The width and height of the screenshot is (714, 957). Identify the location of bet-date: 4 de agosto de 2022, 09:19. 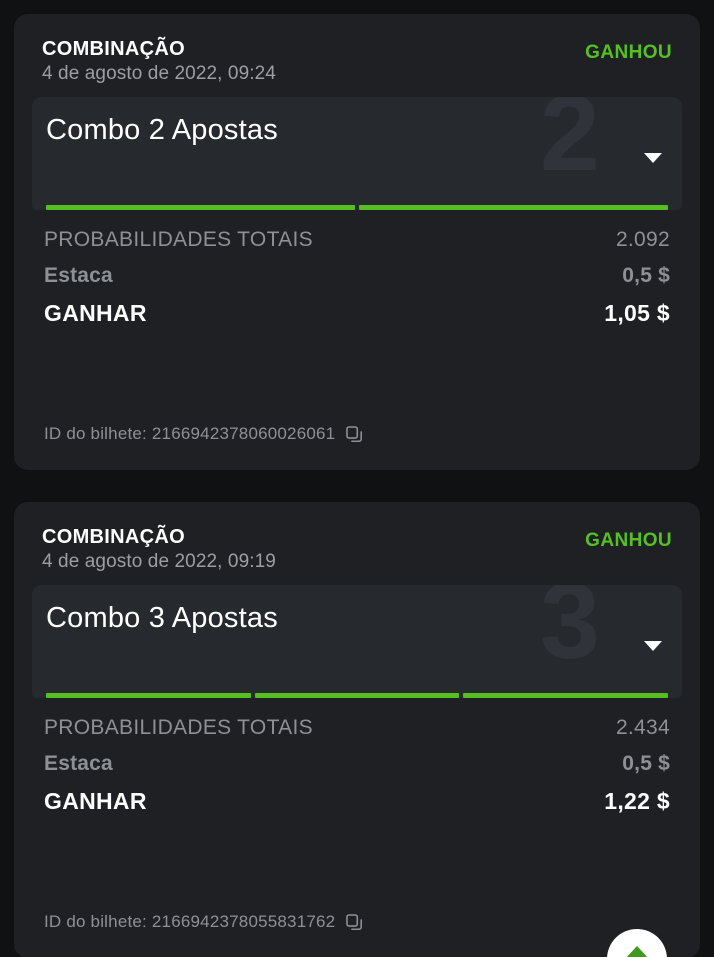
(159, 561).